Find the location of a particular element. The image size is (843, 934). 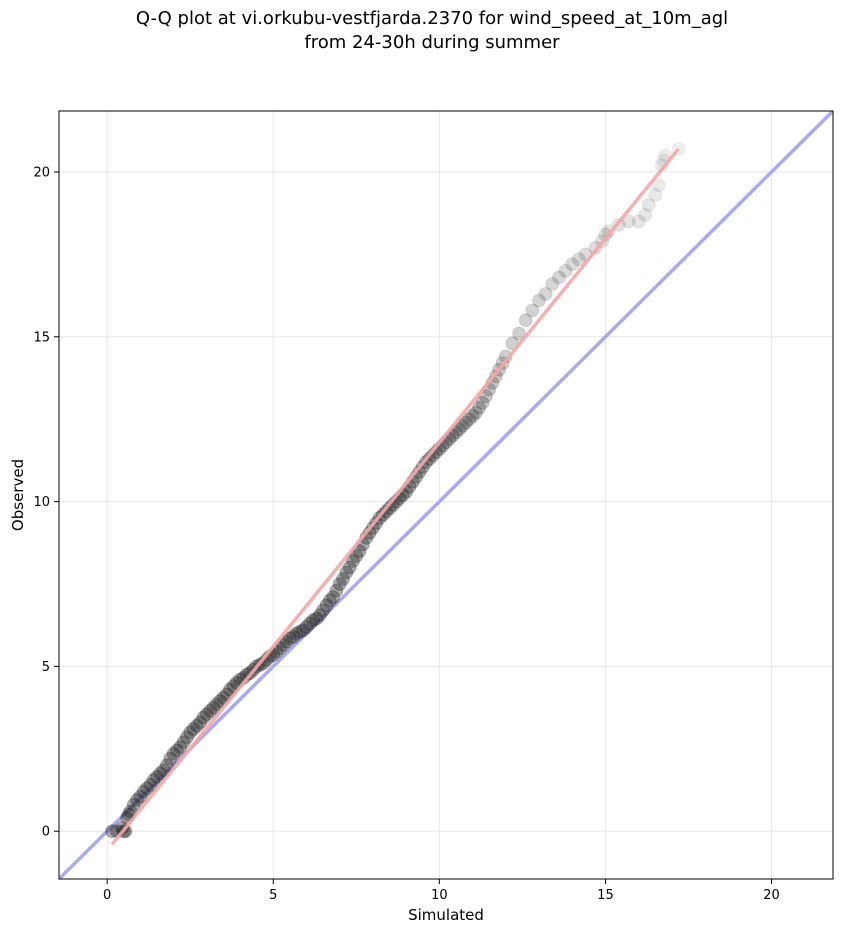

y-tick-label: 20 is located at coordinates (41, 172).